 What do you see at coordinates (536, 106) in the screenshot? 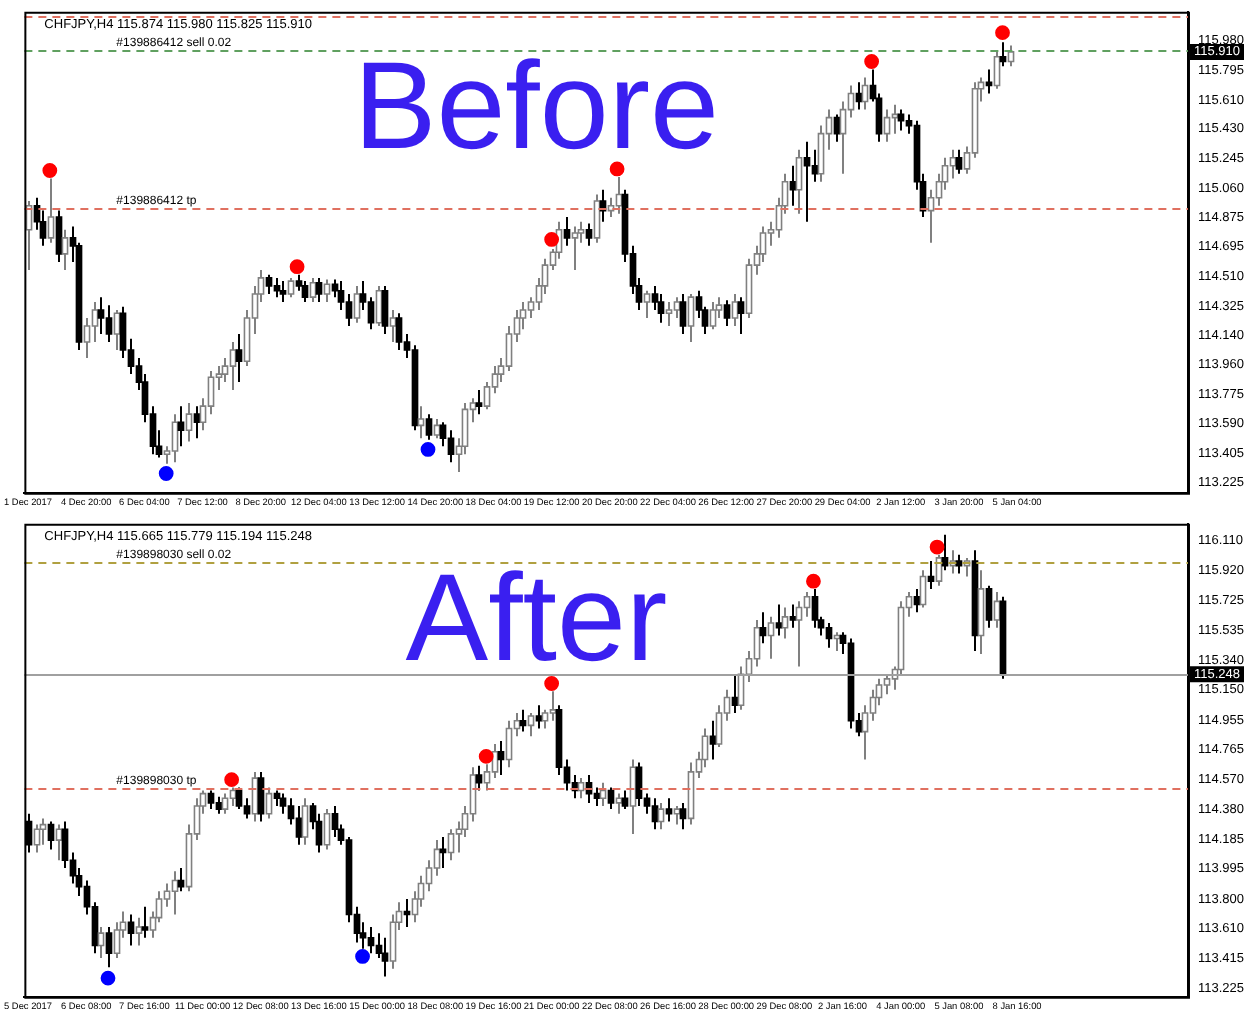
I see `chart-title: Before` at bounding box center [536, 106].